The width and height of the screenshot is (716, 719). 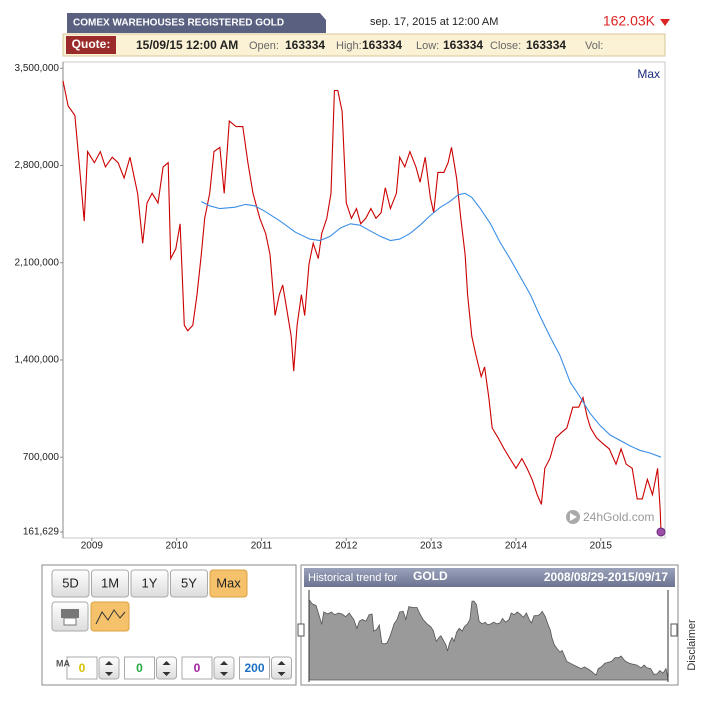 I want to click on trend-area, so click(x=488, y=639).